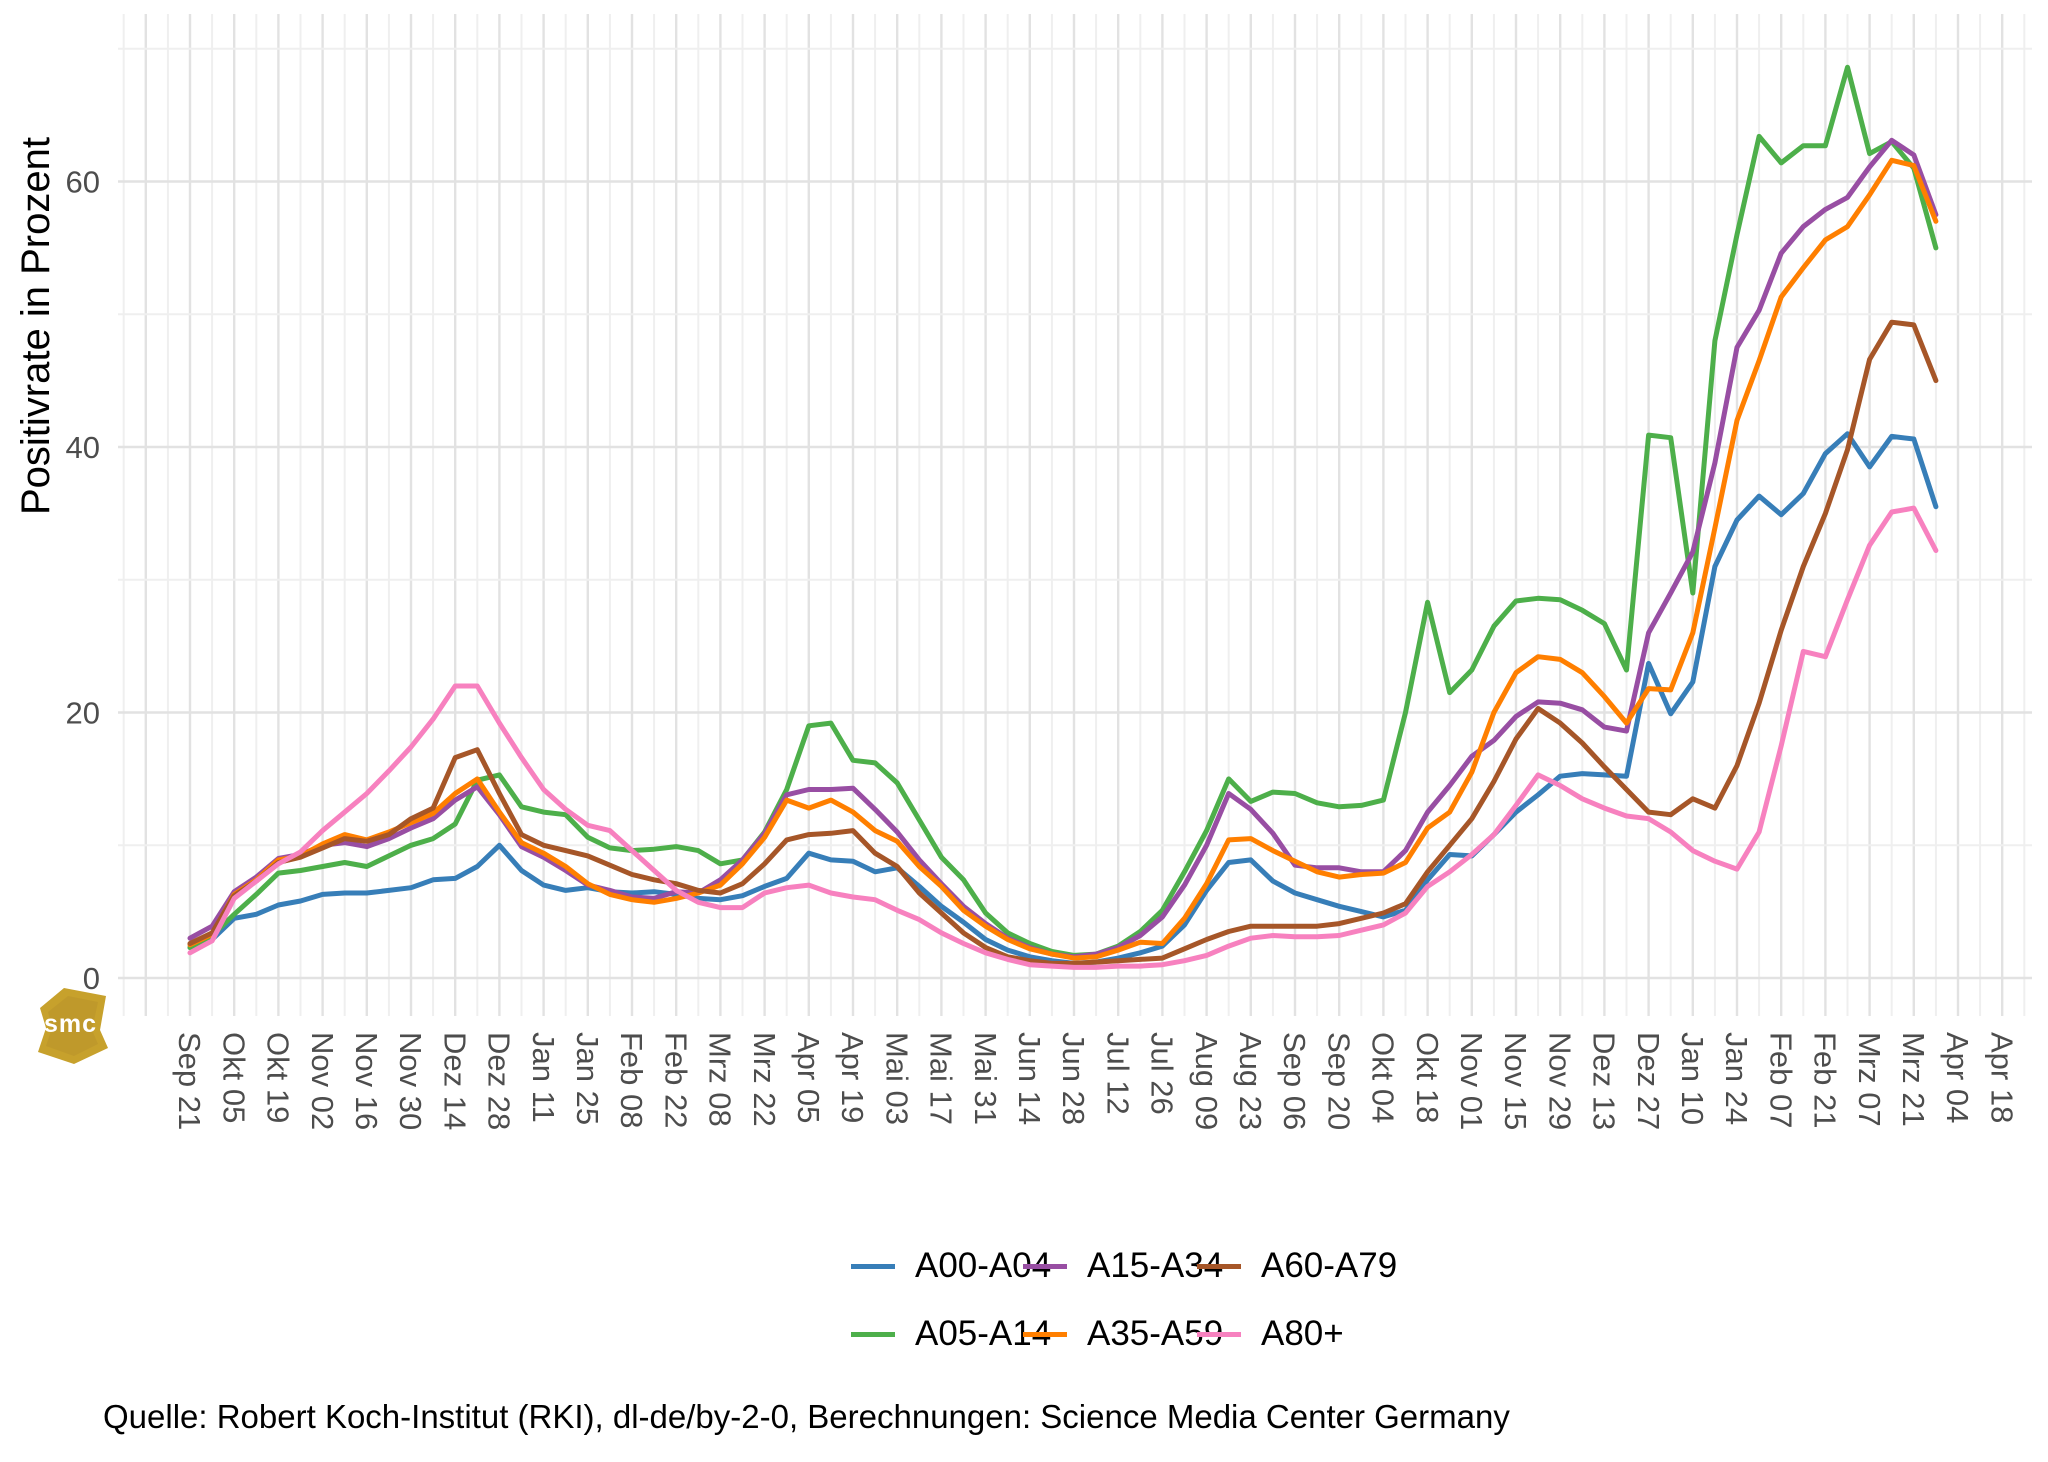  I want to click on x-tick-label: Jan 25, so click(587, 1078).